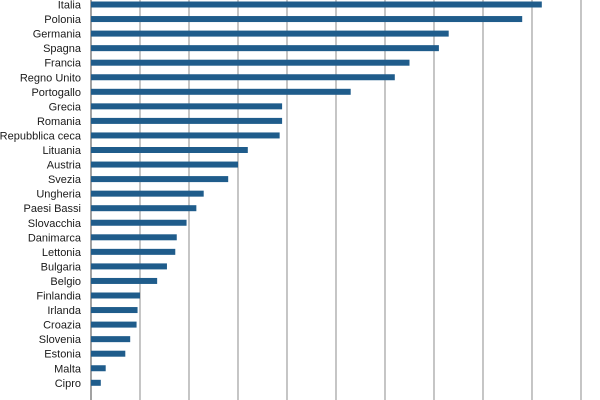  I want to click on category-label: Portogallo, so click(56, 93).